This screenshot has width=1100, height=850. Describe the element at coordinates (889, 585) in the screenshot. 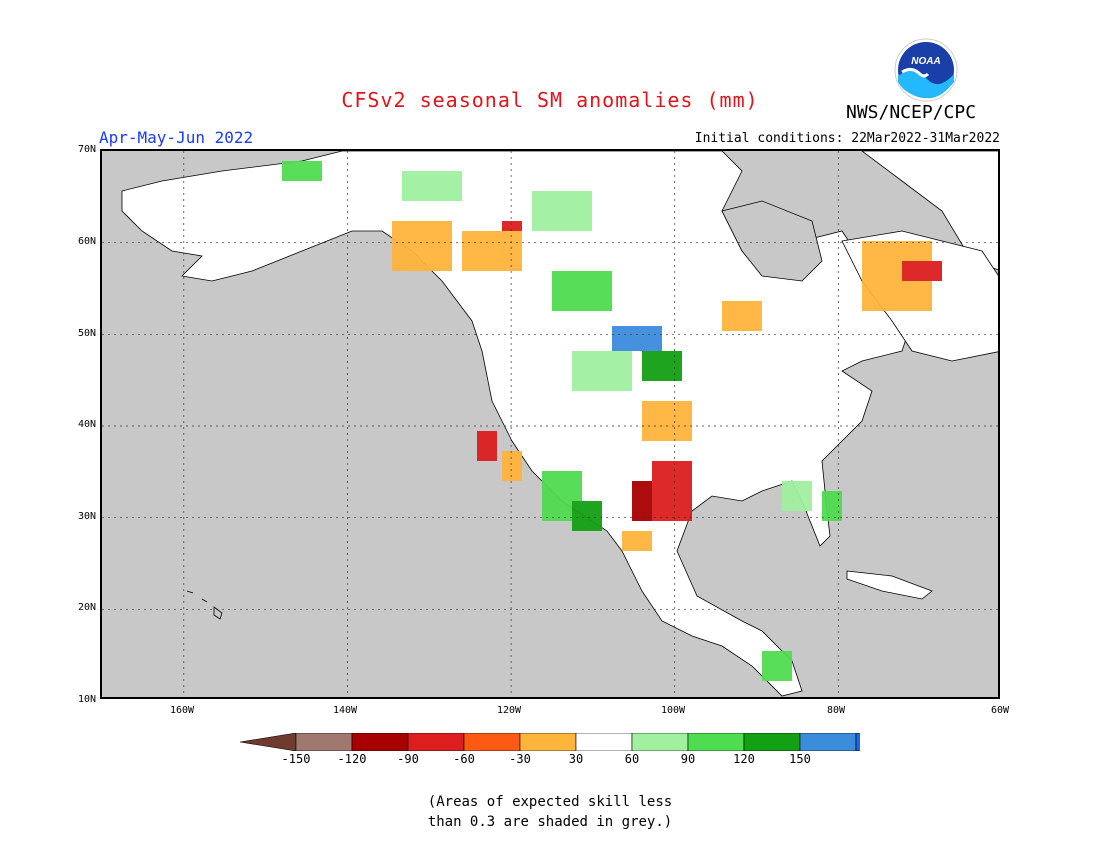

I see `cuba-land` at that location.